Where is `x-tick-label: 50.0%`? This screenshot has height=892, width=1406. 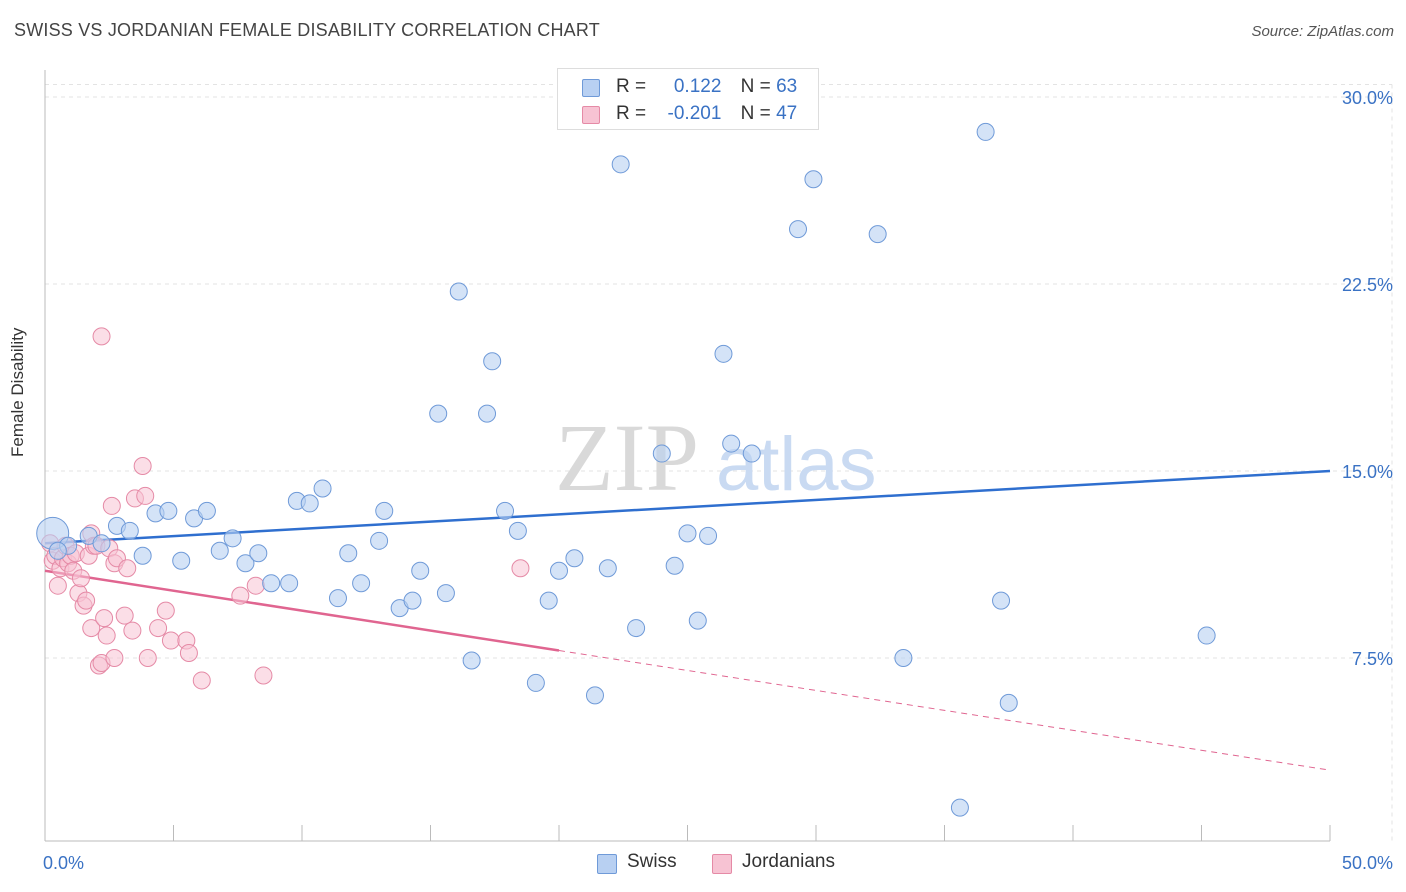 x-tick-label: 50.0% is located at coordinates (1367, 863).